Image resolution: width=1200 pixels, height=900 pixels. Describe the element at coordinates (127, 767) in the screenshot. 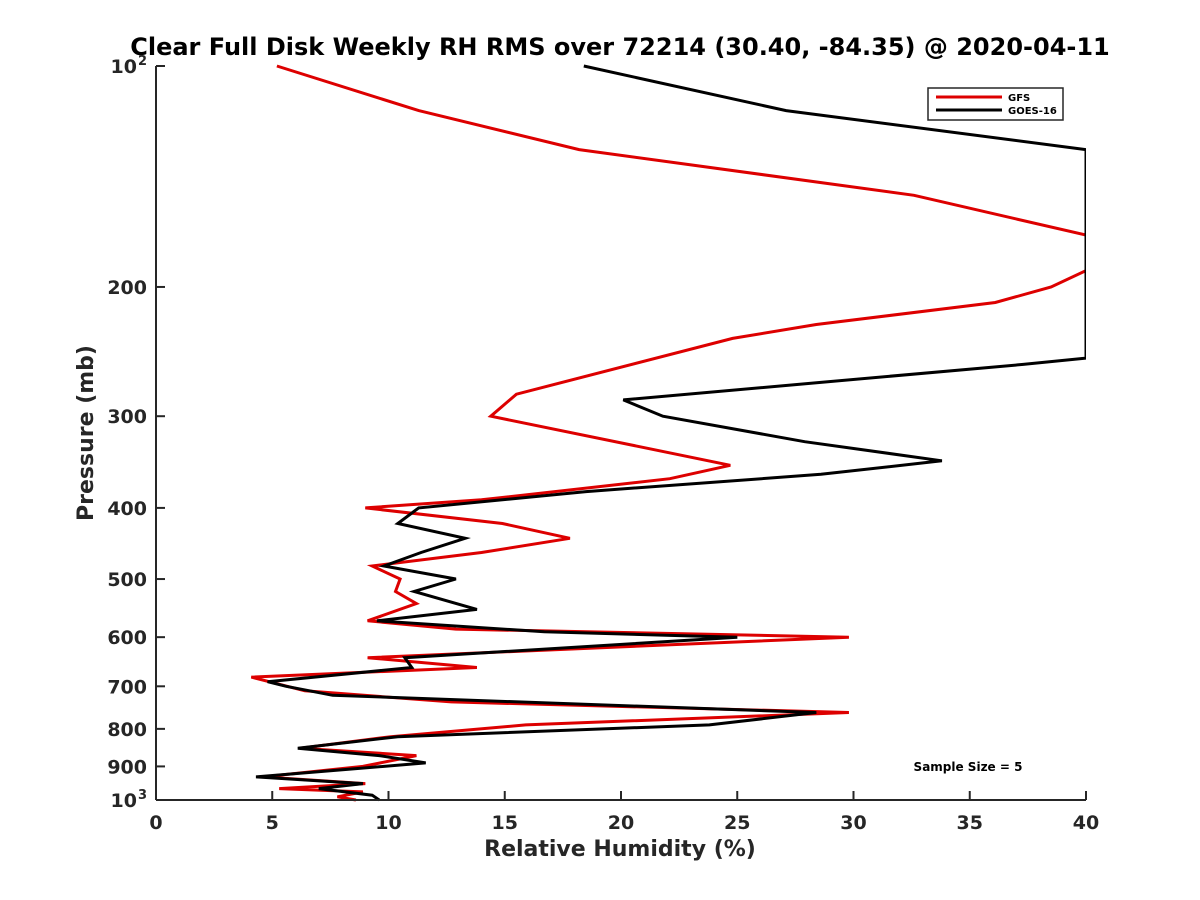

I see `y-tick-label: 900` at that location.